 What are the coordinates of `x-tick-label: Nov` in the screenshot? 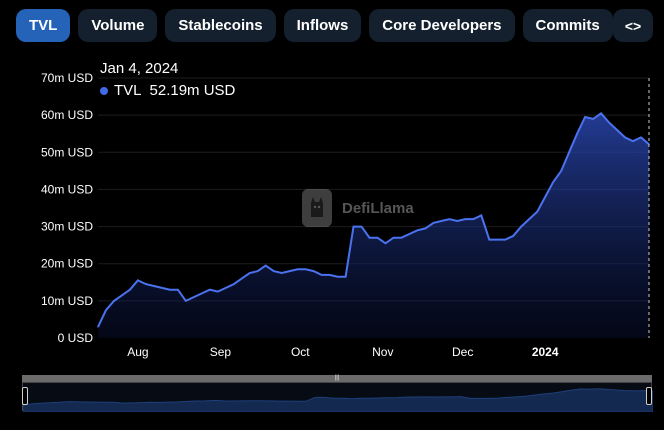 It's located at (382, 352).